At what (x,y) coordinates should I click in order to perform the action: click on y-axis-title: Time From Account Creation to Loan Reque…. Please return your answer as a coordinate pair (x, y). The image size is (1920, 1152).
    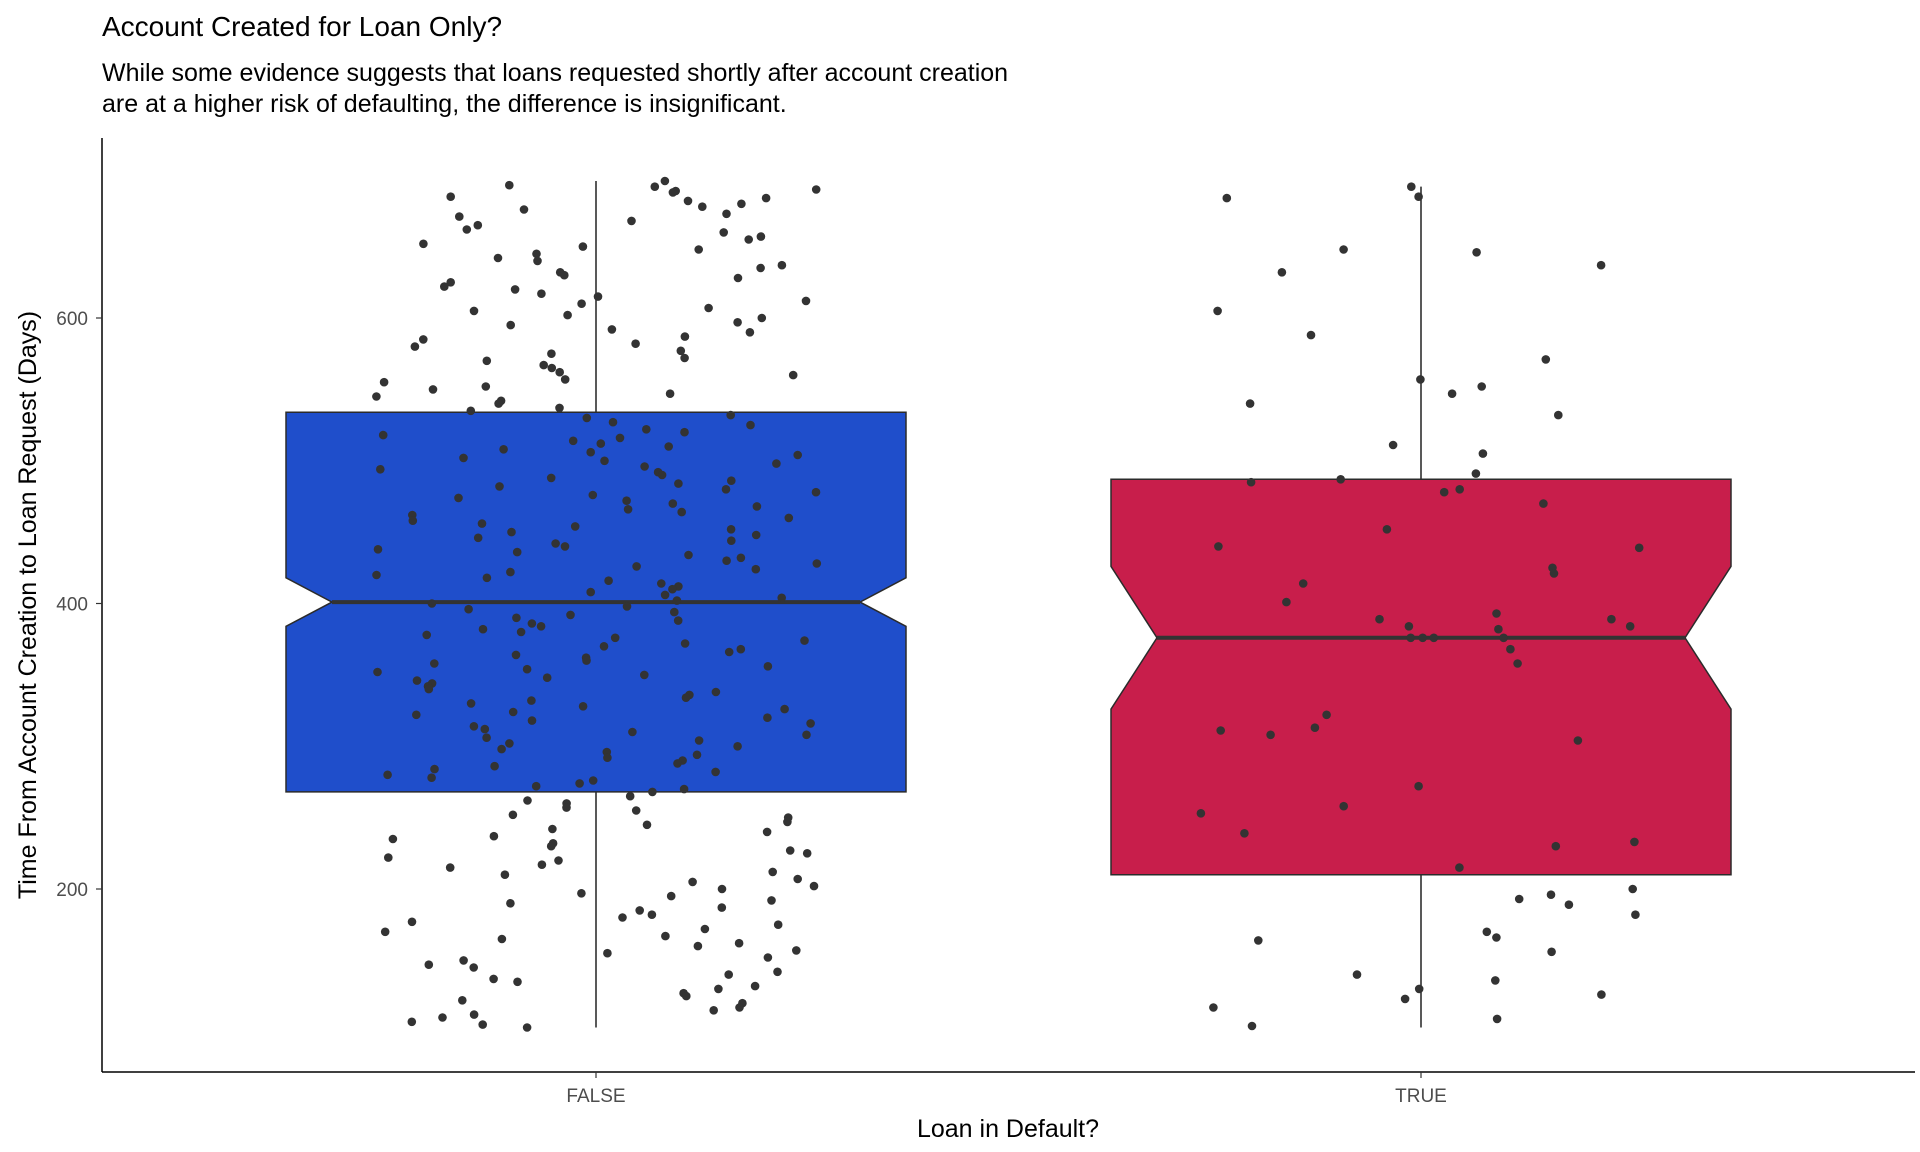
    Looking at the image, I should click on (28, 605).